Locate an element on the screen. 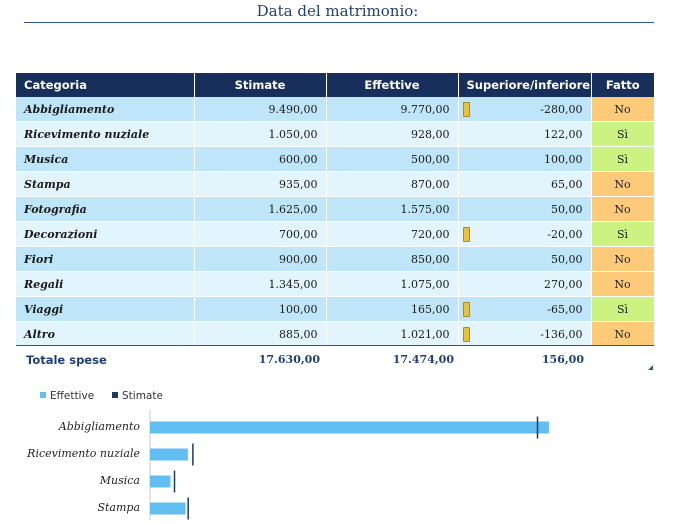  table-row: Abbigliamento 9.490,00 9.770,00 -280,00 No is located at coordinates (335, 109).